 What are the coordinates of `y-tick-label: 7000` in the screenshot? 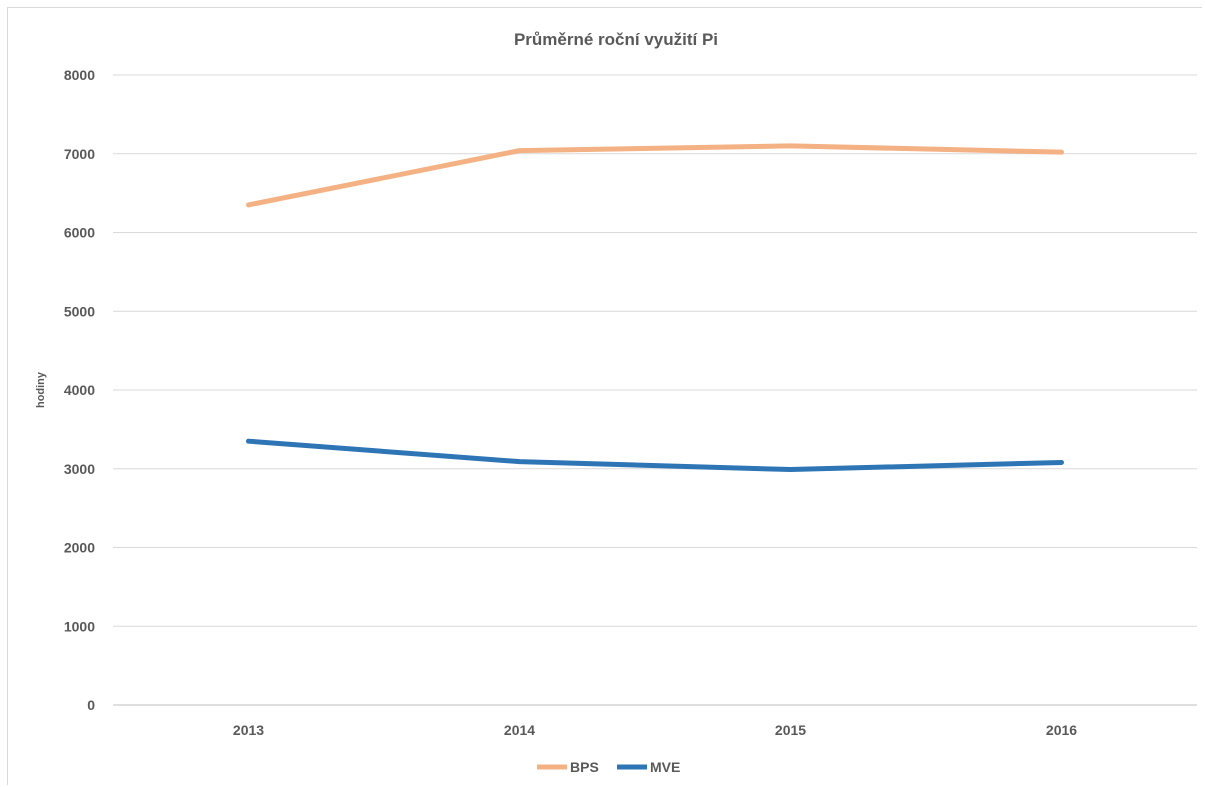 It's located at (79, 154).